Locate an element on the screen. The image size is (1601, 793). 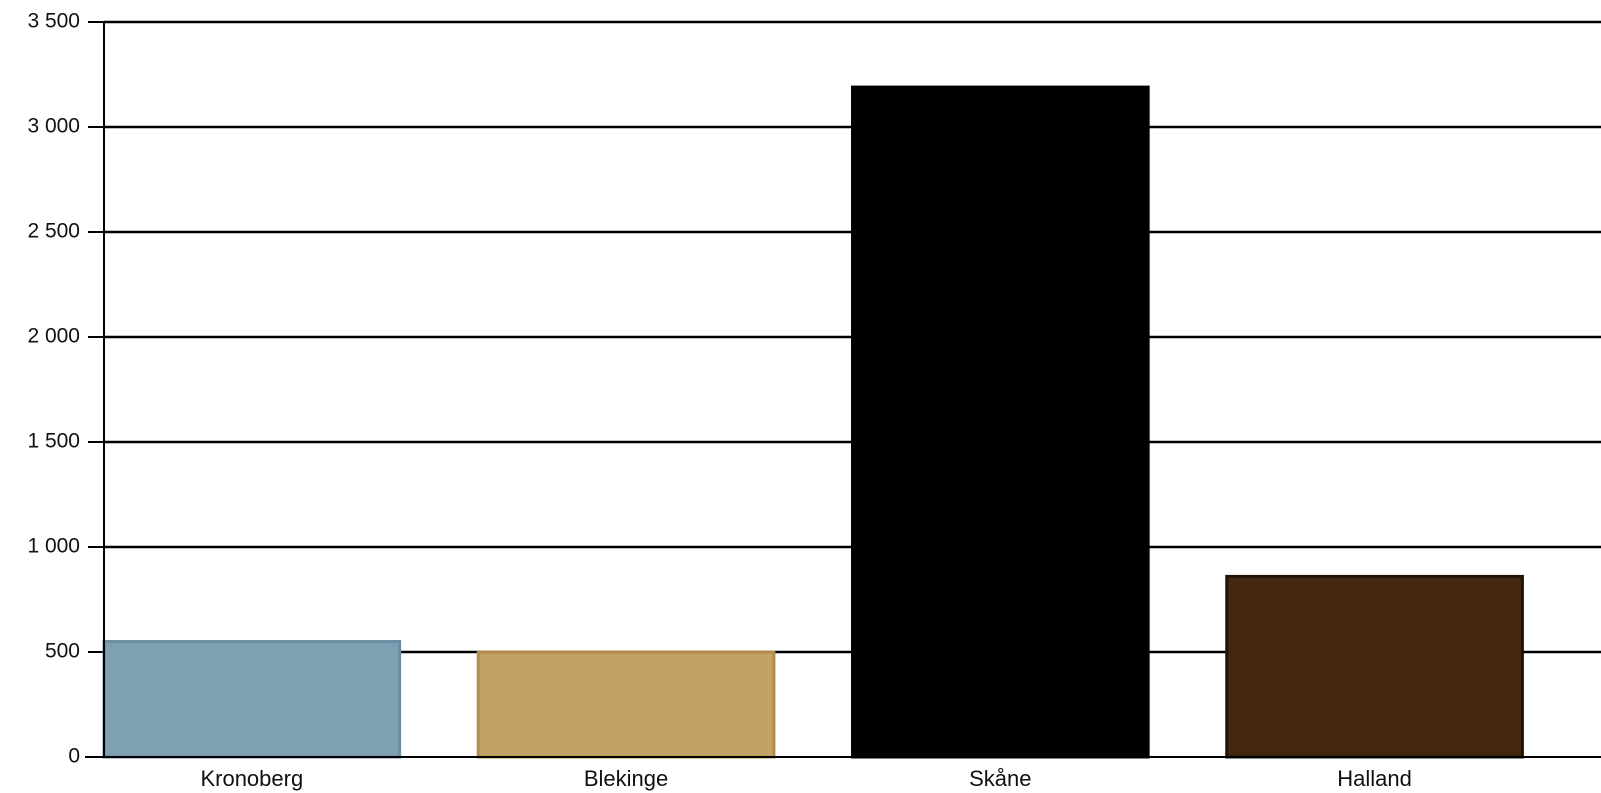
x-tick-label: Blekinge is located at coordinates (626, 778).